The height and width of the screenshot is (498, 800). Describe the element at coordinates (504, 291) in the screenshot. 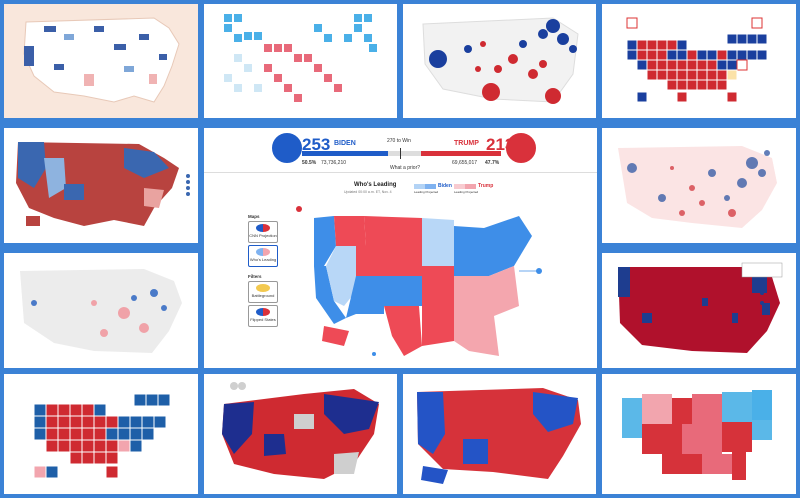

I see `state-va-nc` at that location.